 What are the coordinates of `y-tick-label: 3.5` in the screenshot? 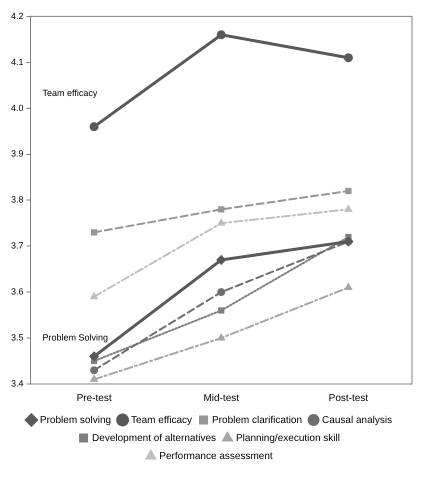 It's located at (17, 337).